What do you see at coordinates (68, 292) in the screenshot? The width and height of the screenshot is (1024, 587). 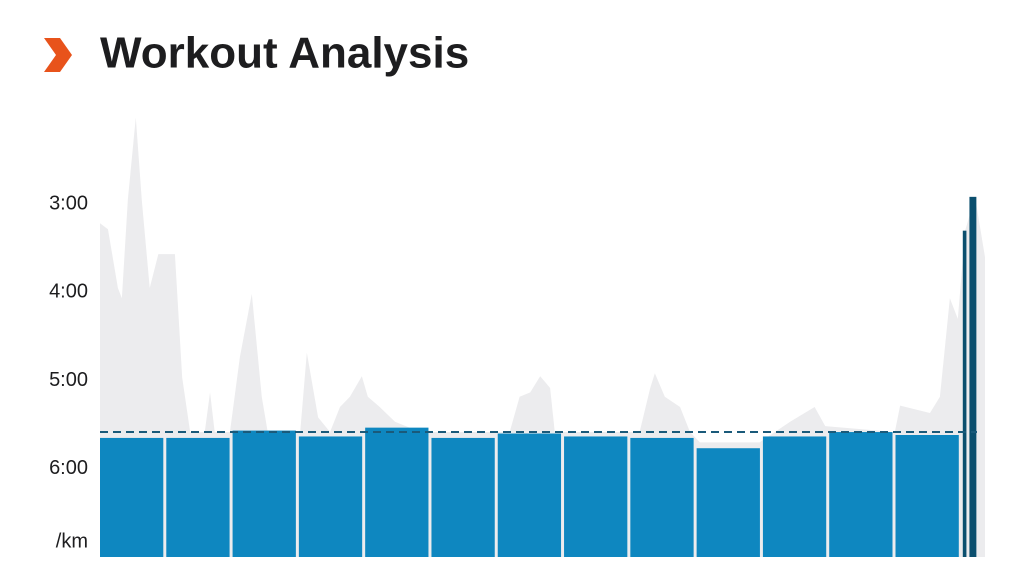 I see `y-tick-label: 4:00` at bounding box center [68, 292].